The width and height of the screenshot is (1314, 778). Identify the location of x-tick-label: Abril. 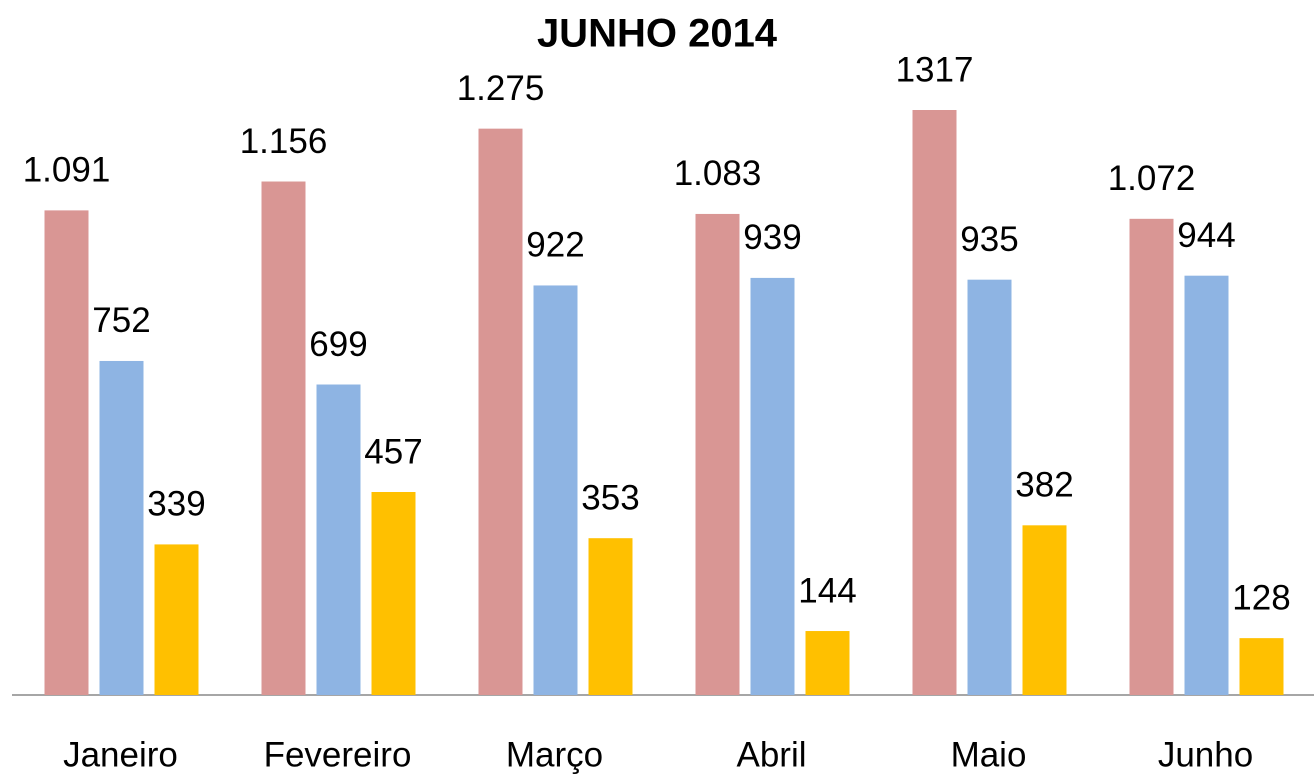
(771, 754).